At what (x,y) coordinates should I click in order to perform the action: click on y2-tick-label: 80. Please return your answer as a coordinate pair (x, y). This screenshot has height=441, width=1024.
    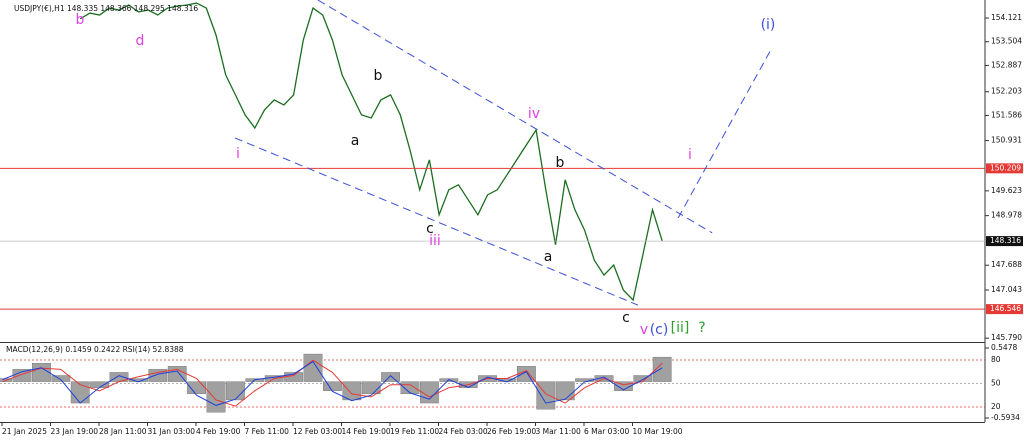
    Looking at the image, I should click on (996, 359).